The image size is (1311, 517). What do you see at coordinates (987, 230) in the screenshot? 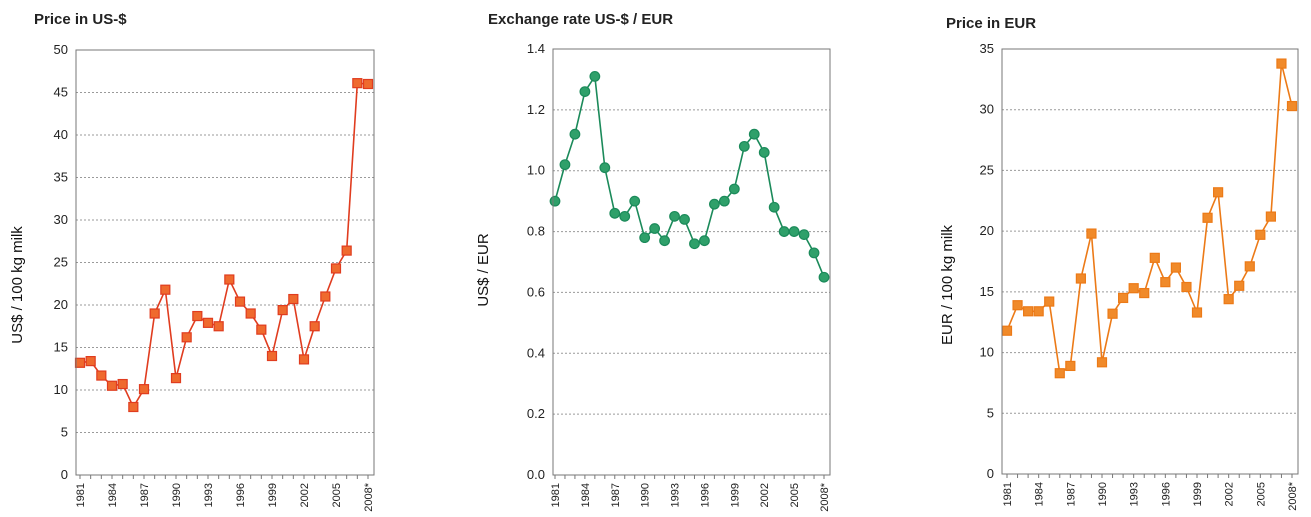
I see `y-tick-label: 20` at bounding box center [987, 230].